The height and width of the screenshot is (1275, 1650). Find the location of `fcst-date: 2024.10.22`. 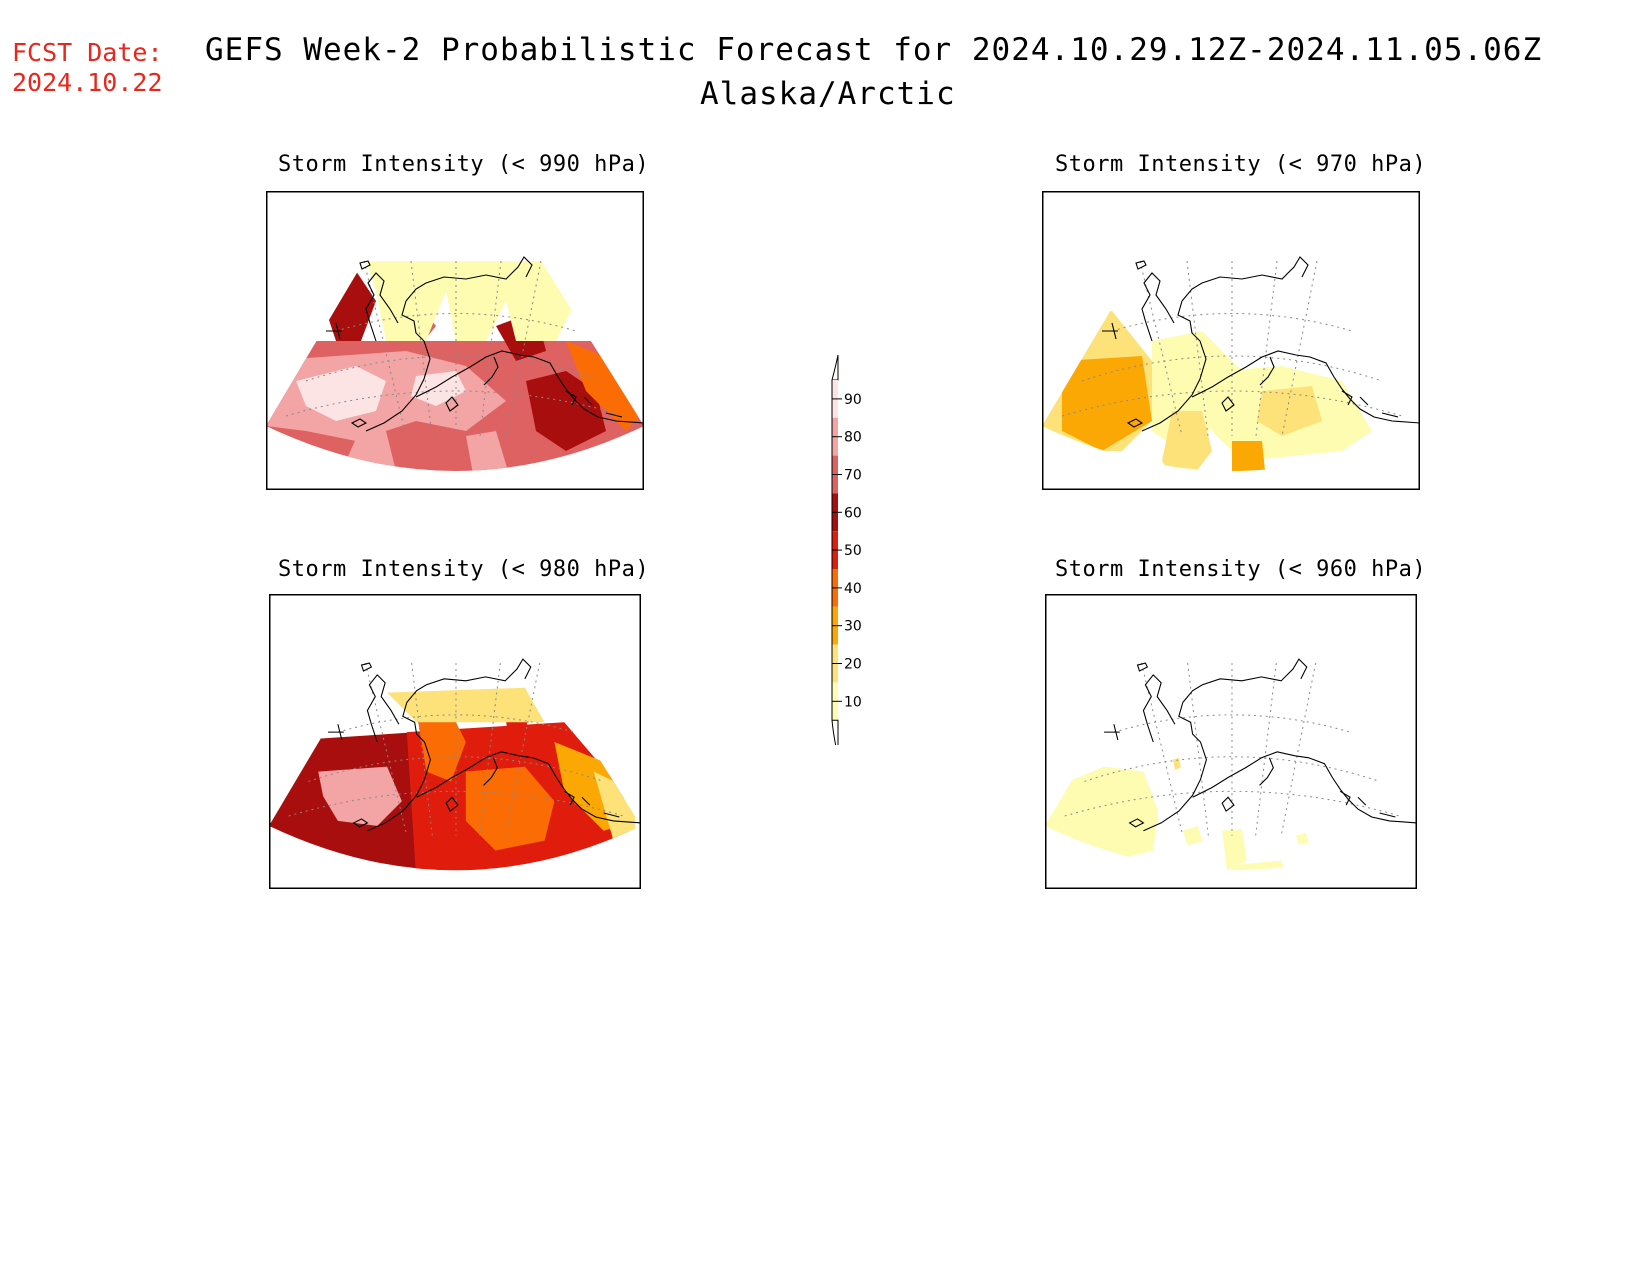

fcst-date: 2024.10.22 is located at coordinates (87, 82).